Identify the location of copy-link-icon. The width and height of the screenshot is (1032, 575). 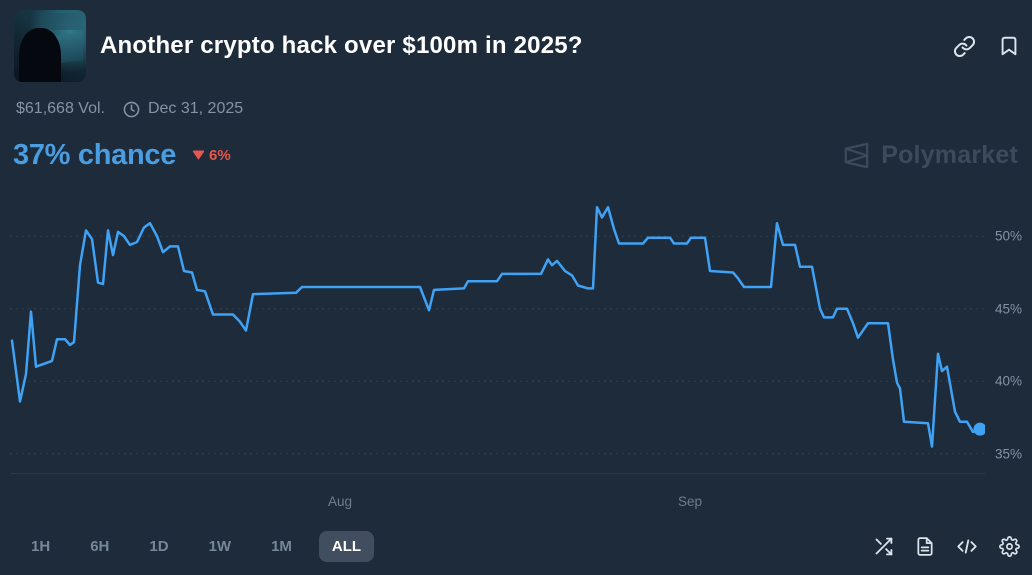
(964, 46).